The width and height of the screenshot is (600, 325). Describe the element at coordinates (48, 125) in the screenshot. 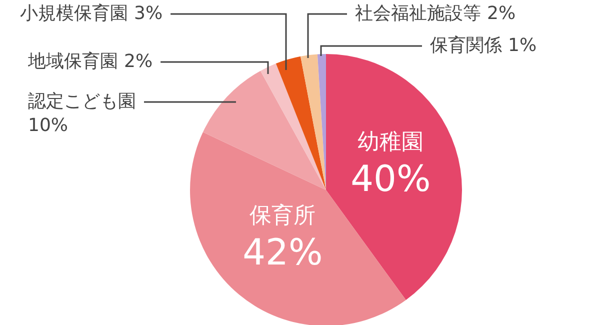

I see `data-label: 10%` at that location.